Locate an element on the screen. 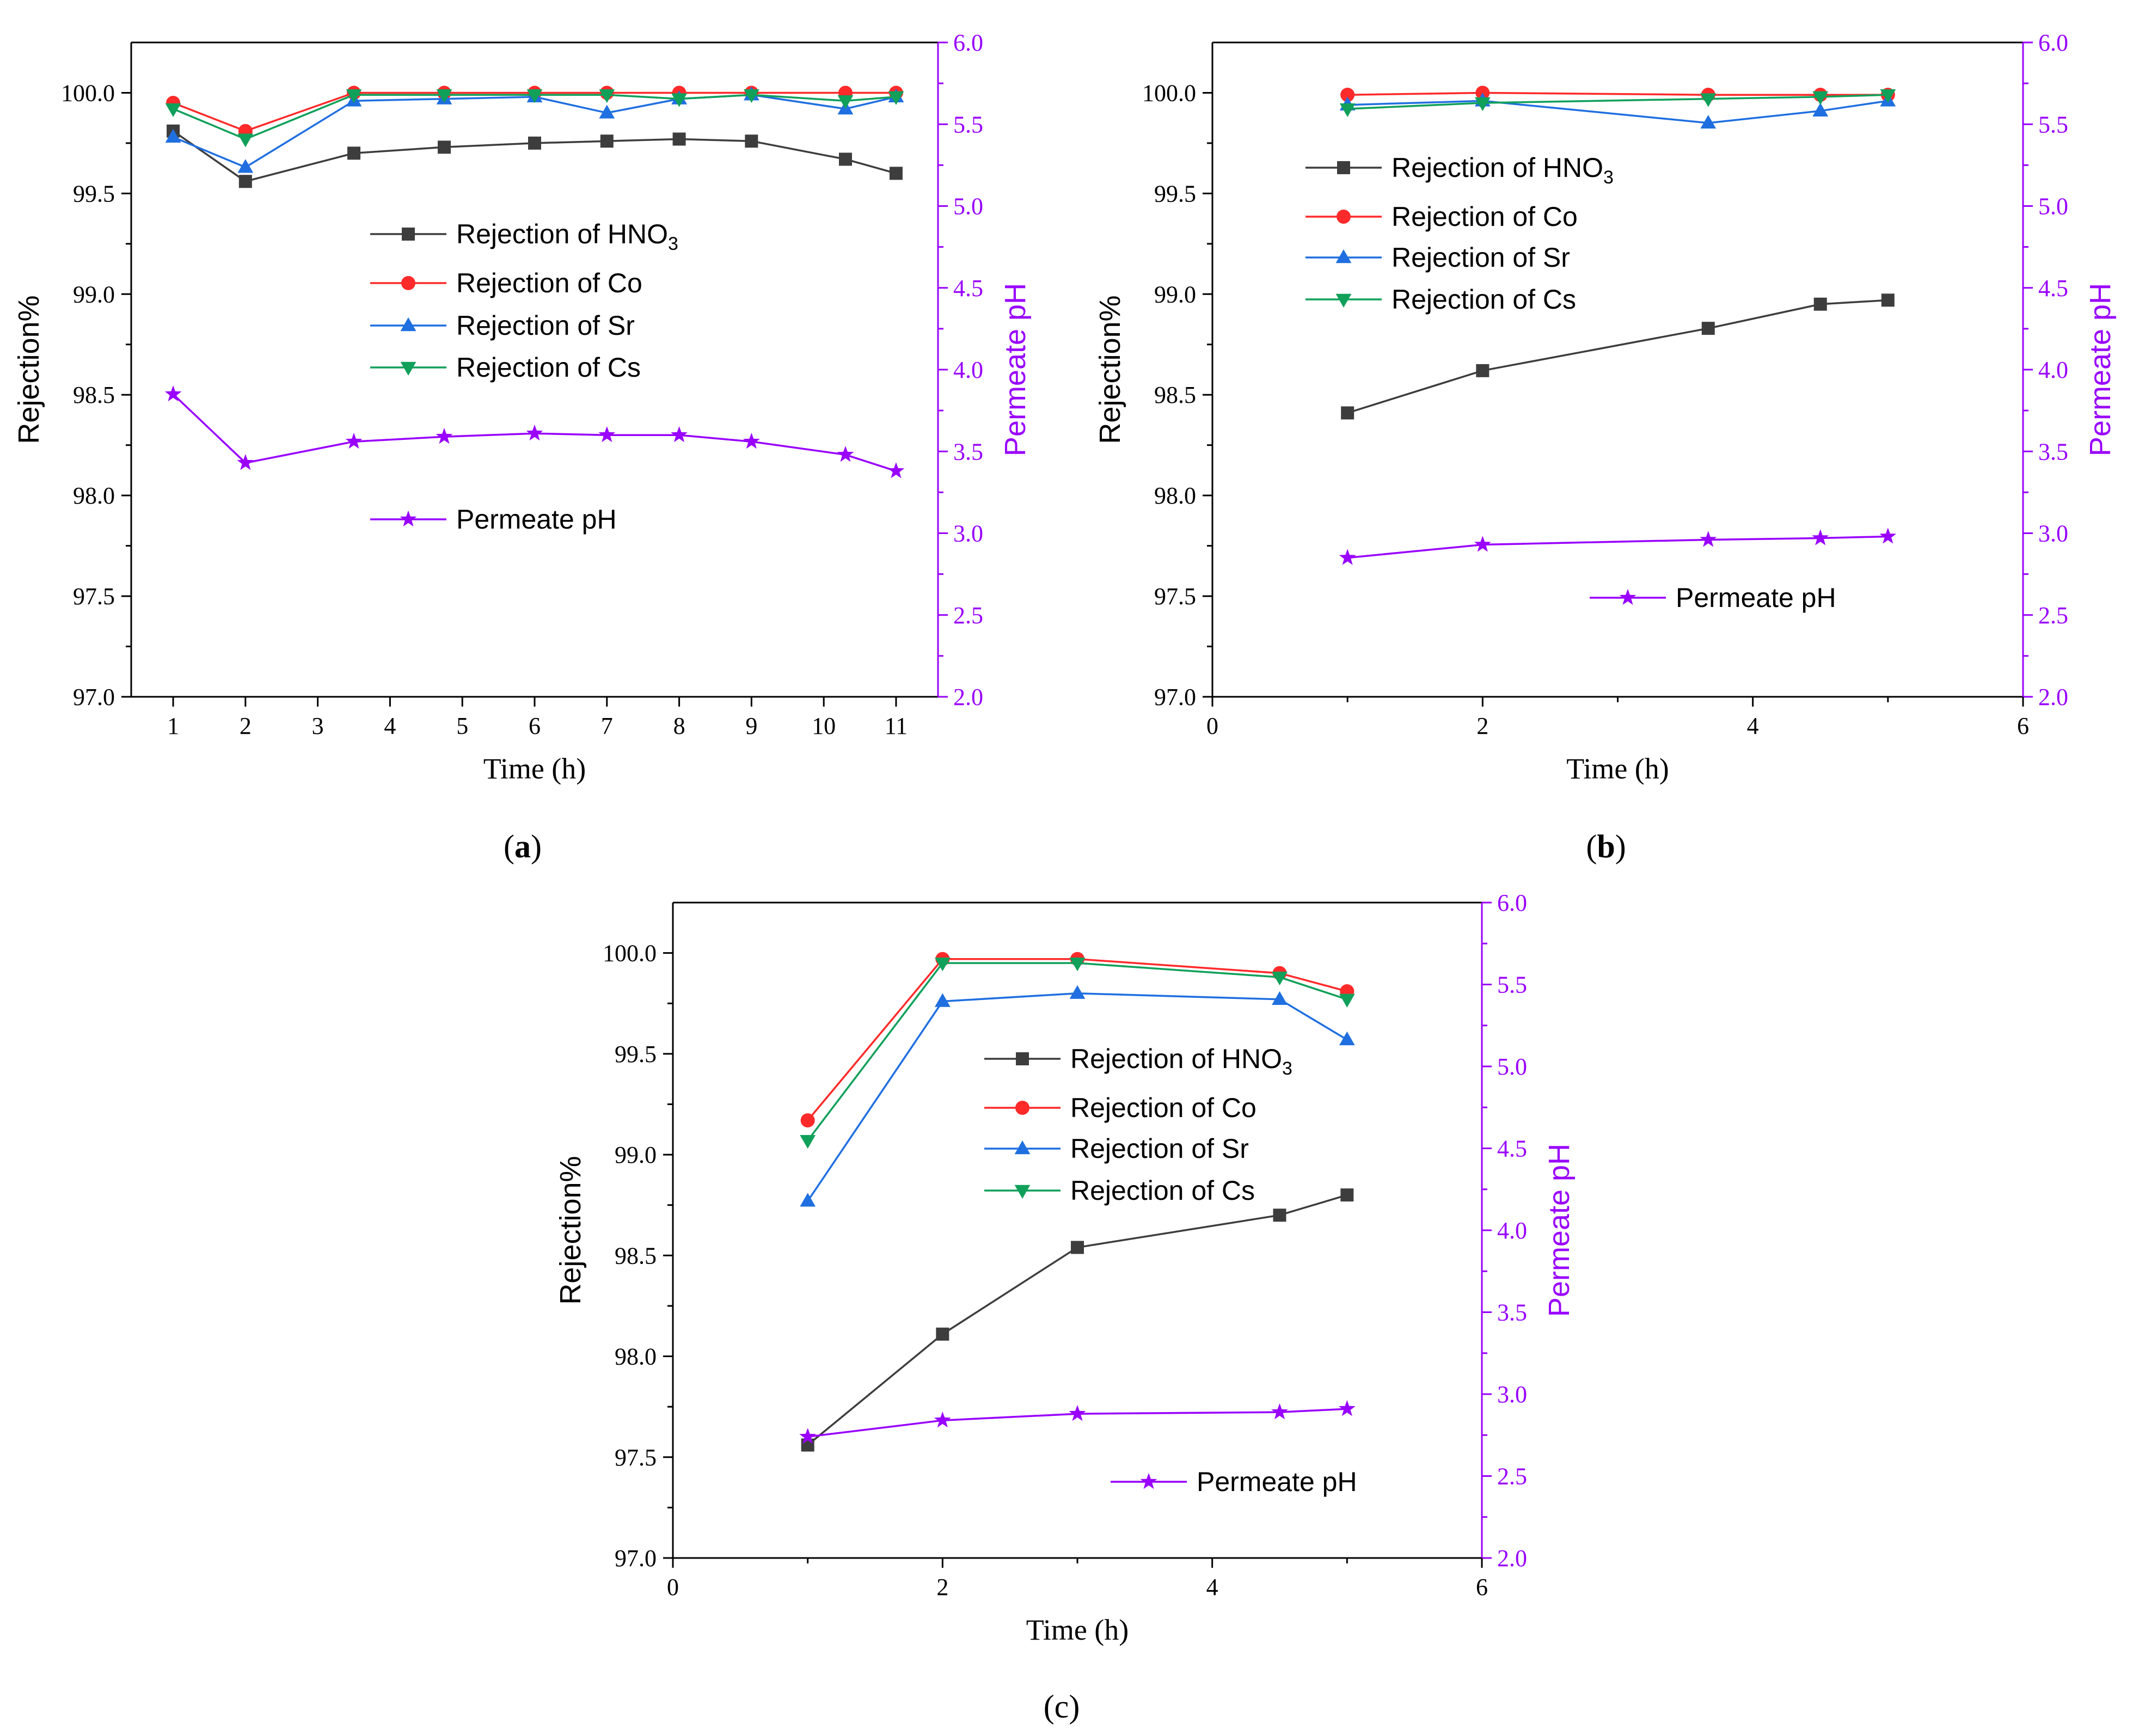  x-tick-label: 1 is located at coordinates (173, 726).